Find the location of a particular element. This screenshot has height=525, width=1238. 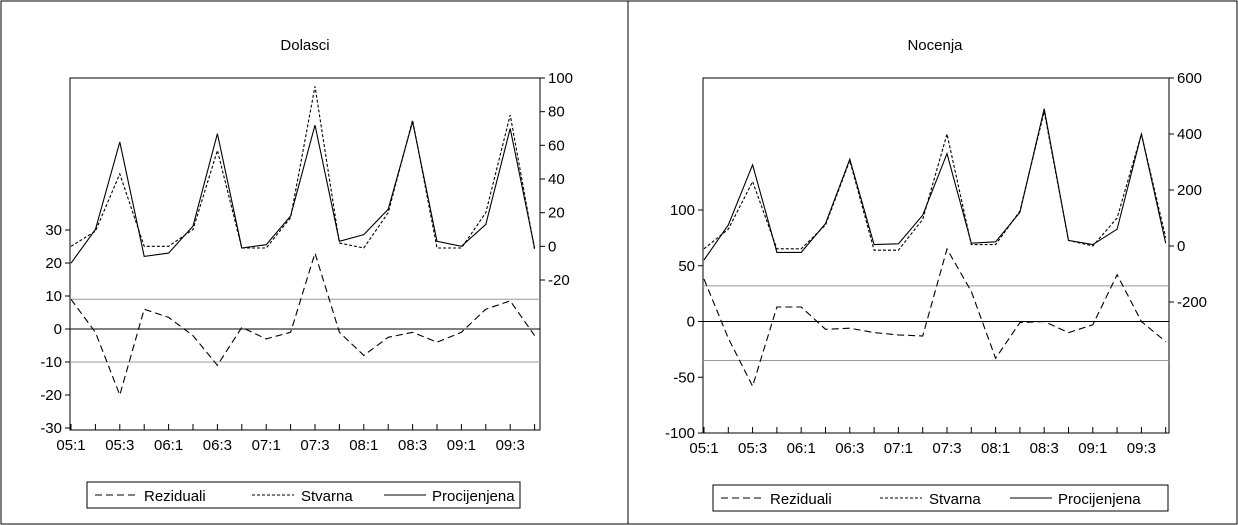

right-tick-label: 600 is located at coordinates (1189, 78).